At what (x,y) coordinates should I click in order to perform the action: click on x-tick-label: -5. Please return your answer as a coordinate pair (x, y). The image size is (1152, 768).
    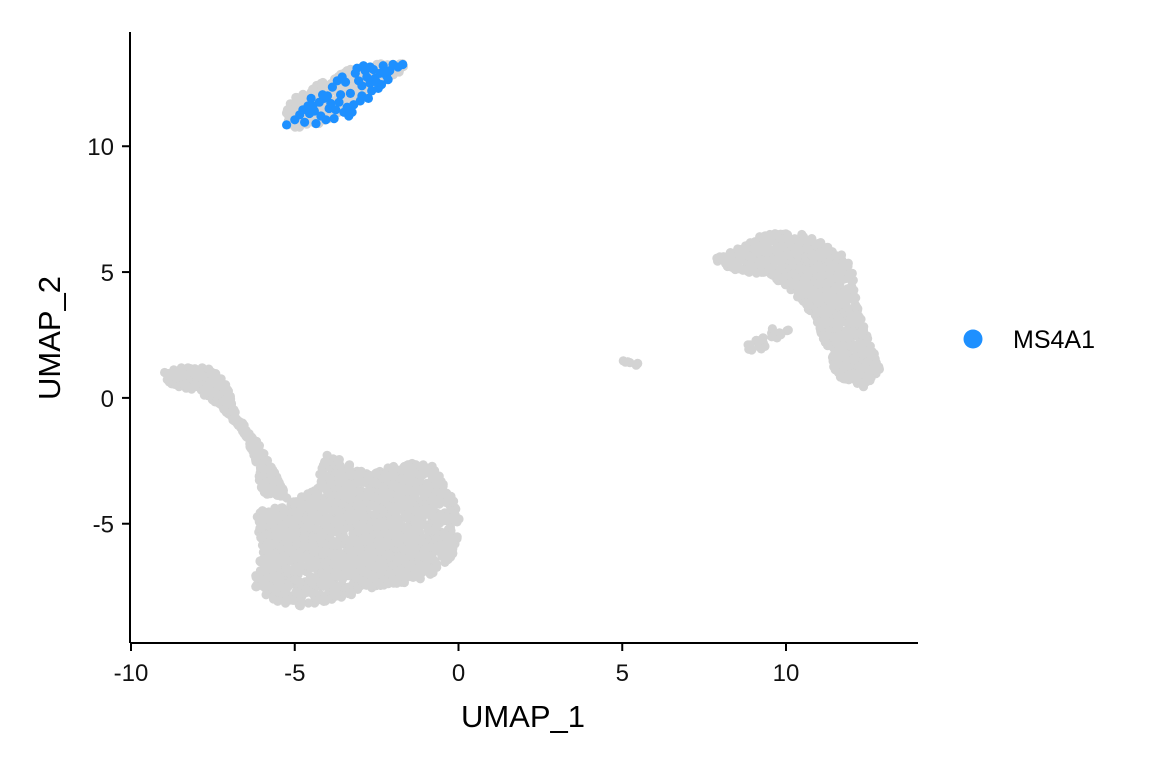
    Looking at the image, I should click on (294, 673).